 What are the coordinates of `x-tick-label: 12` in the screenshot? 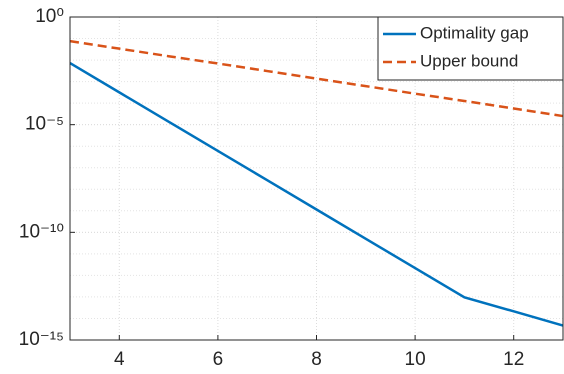 It's located at (513, 359).